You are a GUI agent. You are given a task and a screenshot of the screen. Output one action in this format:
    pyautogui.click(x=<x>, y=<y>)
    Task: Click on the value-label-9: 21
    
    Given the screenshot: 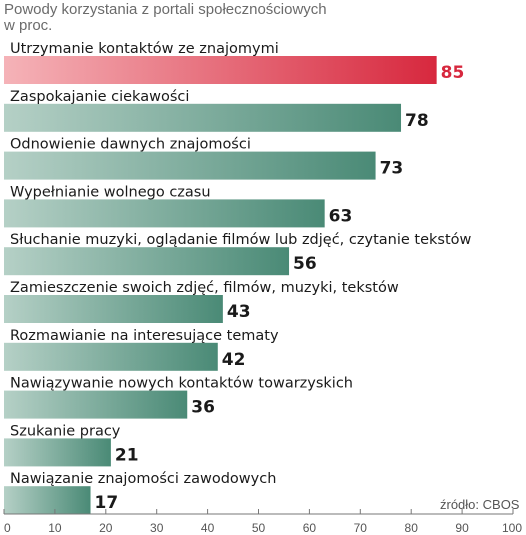 What is the action you would take?
    pyautogui.click(x=127, y=455)
    